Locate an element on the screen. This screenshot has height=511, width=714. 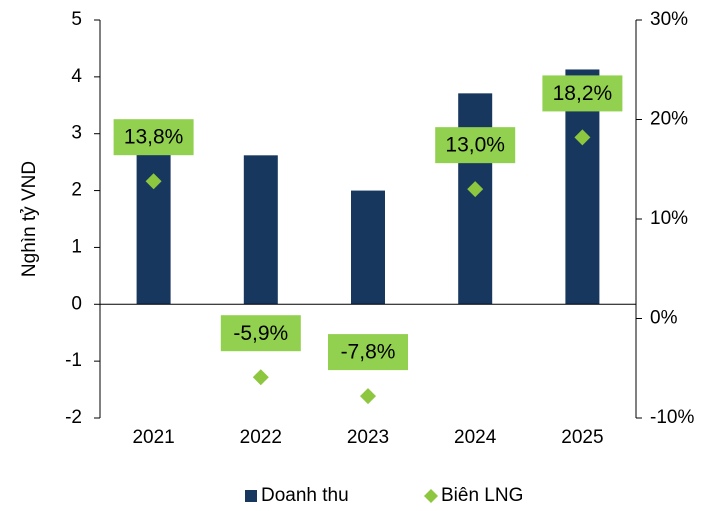
x-tick-label: 2022 is located at coordinates (261, 437).